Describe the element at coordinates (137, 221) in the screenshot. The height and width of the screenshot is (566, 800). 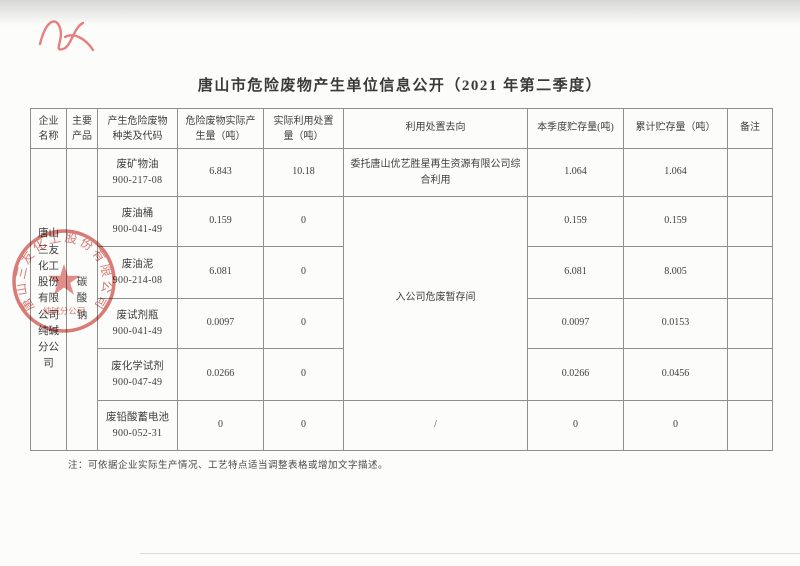
I see `waste-type-cell: 废油桶 900-041-49` at that location.